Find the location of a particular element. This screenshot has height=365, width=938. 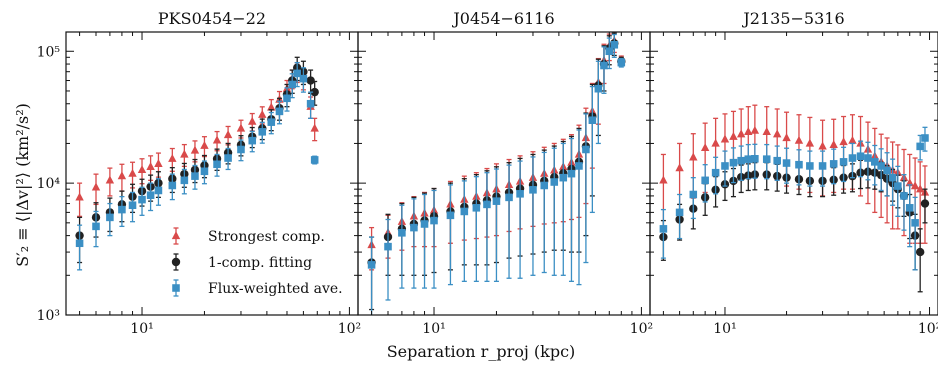

data-layer is located at coordinates (794, 198).